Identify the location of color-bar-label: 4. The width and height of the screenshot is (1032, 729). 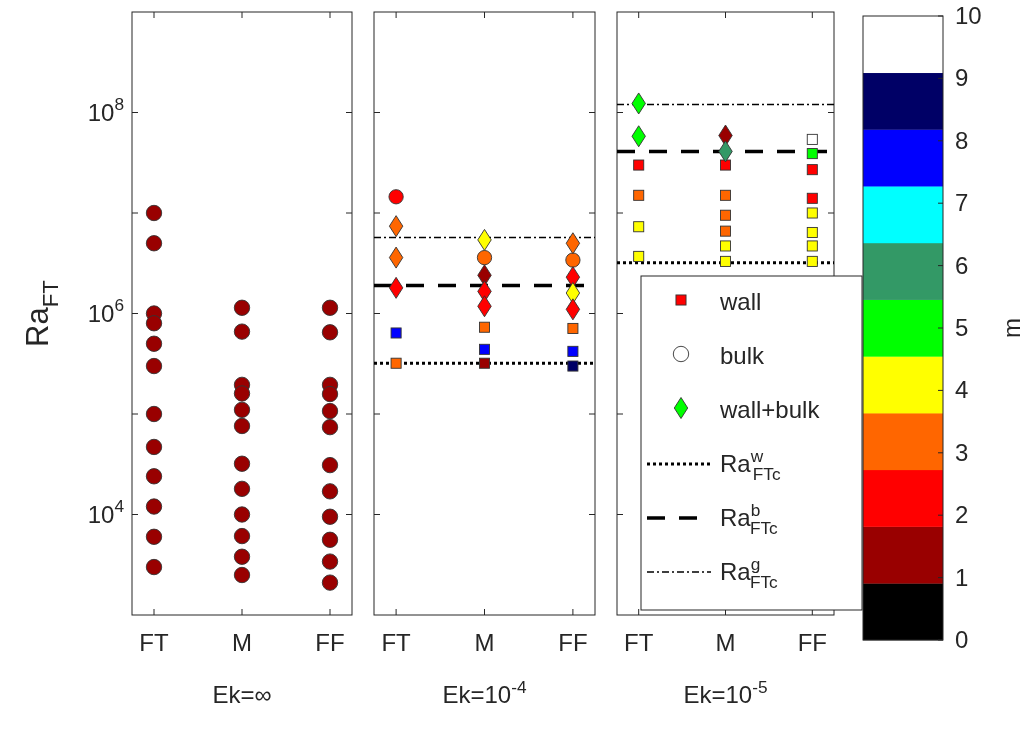
(962, 390).